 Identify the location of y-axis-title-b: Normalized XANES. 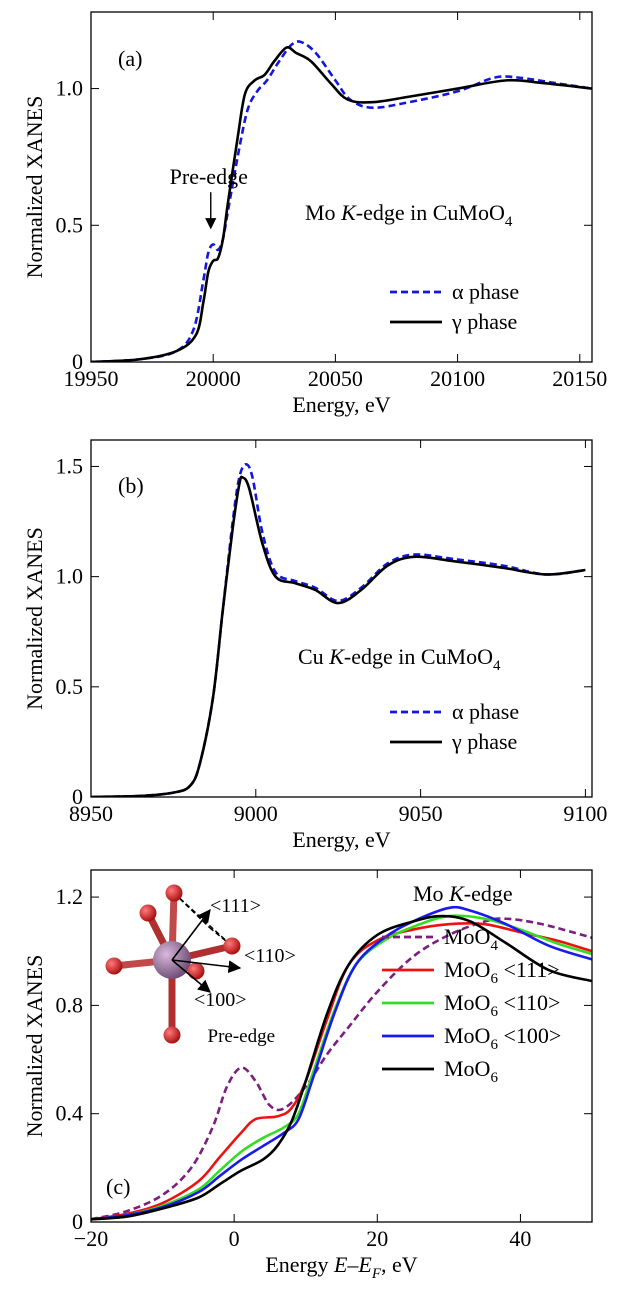
(34, 618).